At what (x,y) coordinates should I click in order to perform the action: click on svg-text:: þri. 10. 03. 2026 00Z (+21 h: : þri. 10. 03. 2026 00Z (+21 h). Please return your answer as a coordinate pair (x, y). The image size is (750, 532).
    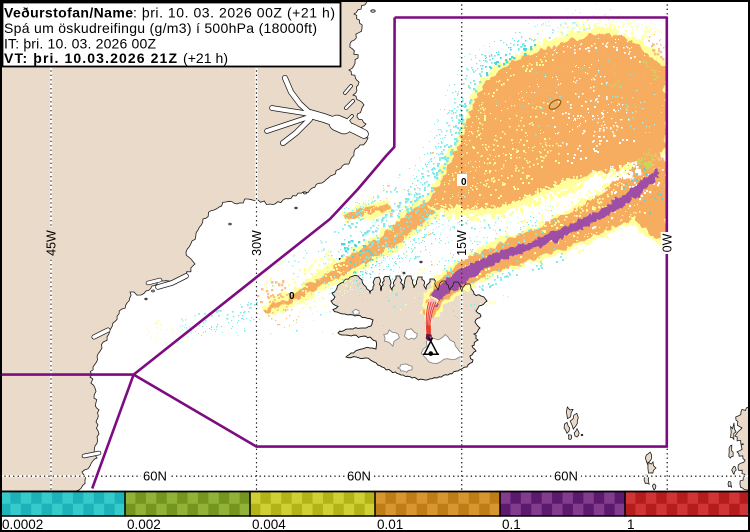
    Looking at the image, I should click on (234, 13).